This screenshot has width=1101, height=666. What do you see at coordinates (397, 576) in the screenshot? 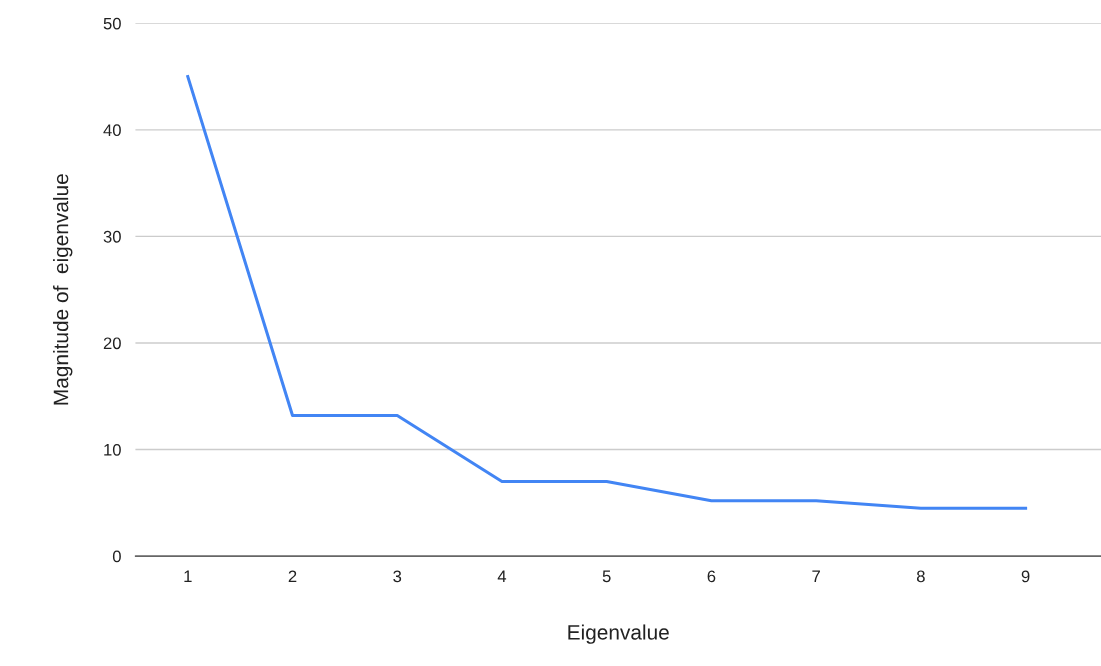
I see `x-tick-label: 3` at bounding box center [397, 576].